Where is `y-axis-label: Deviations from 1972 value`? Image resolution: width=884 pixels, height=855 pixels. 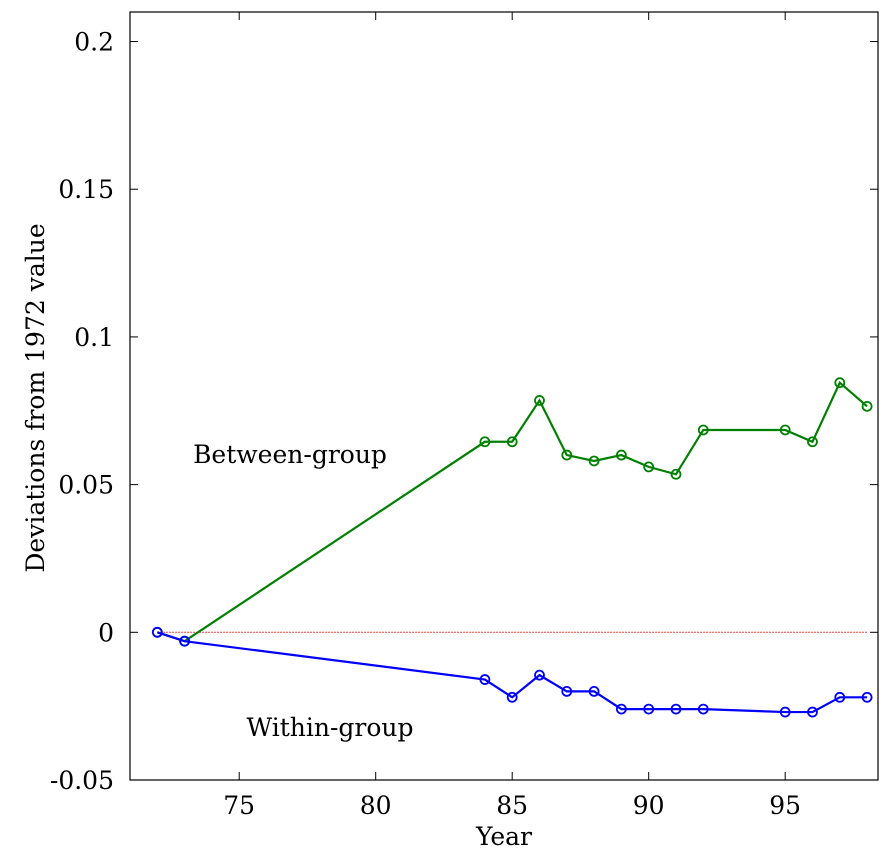
y-axis-label: Deviations from 1972 value is located at coordinates (35, 397).